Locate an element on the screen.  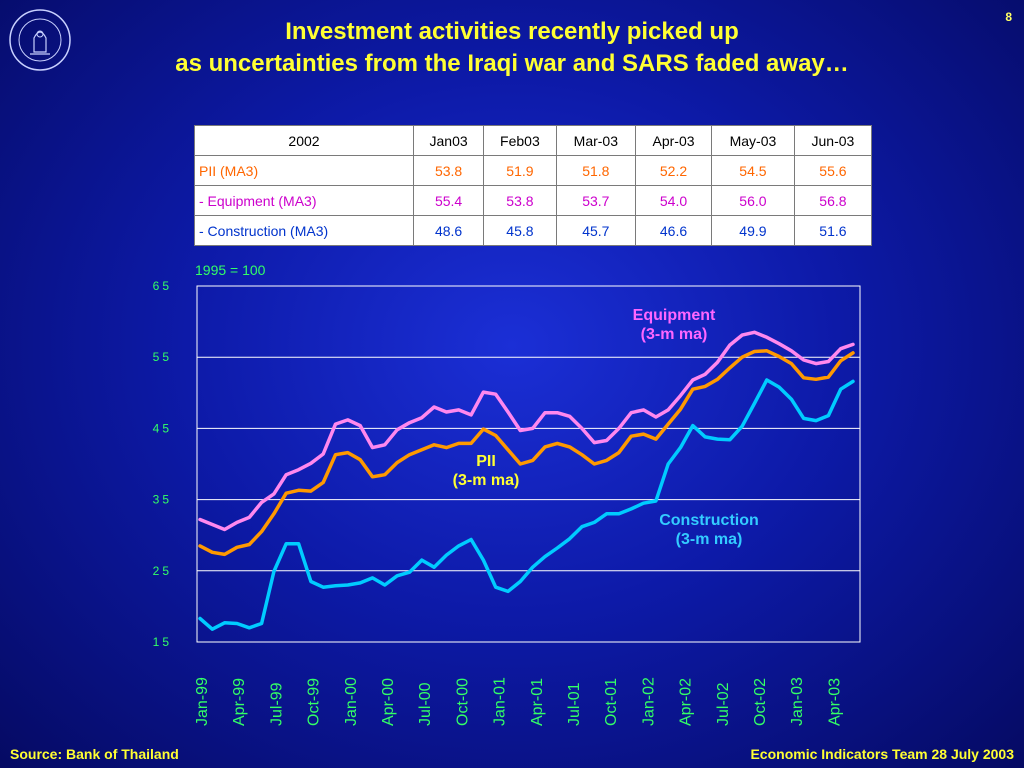
x-tick-label: Jan-00 is located at coordinates (351, 701).